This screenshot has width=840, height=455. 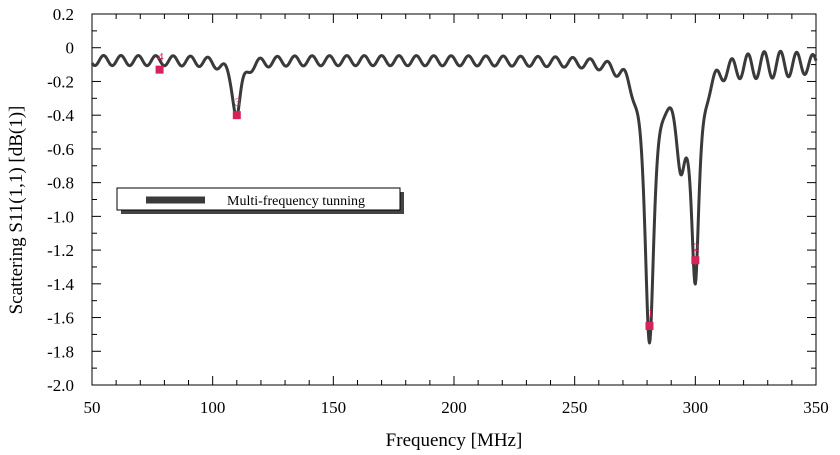 I want to click on x-tick-label: 300, so click(x=696, y=407).